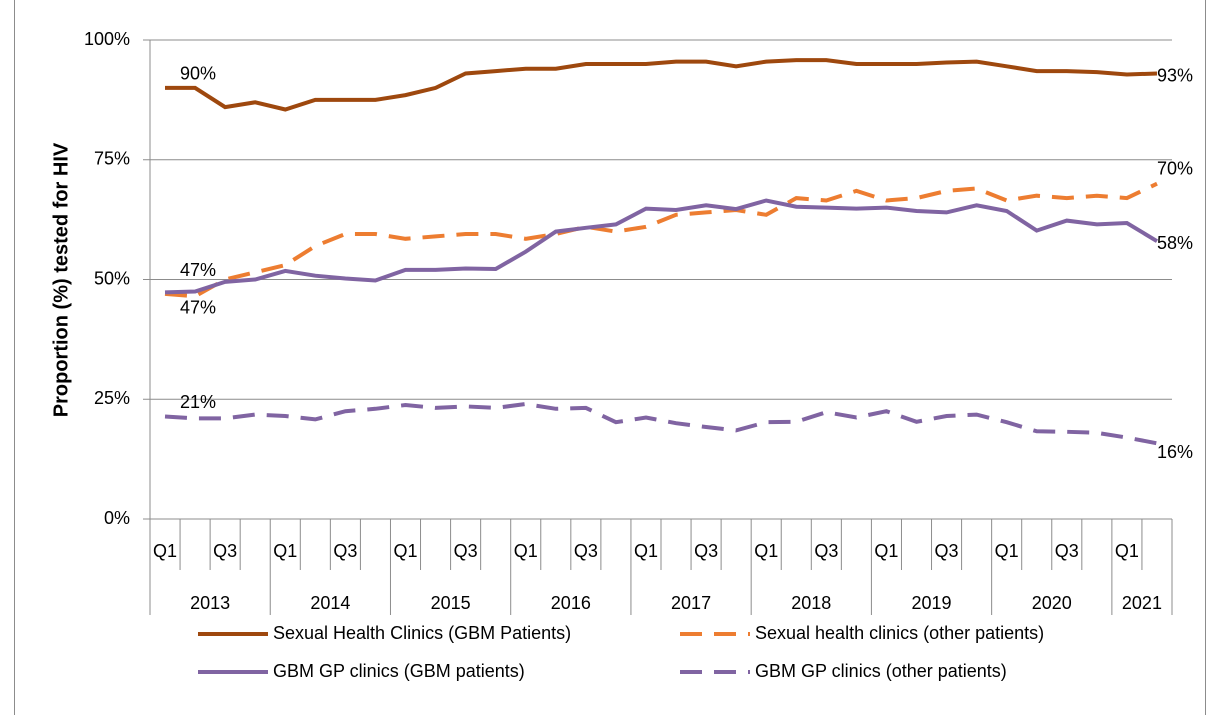 The image size is (1208, 715). What do you see at coordinates (61, 279) in the screenshot?
I see `y-axis-title: Proportion (%) tested for HIV` at bounding box center [61, 279].